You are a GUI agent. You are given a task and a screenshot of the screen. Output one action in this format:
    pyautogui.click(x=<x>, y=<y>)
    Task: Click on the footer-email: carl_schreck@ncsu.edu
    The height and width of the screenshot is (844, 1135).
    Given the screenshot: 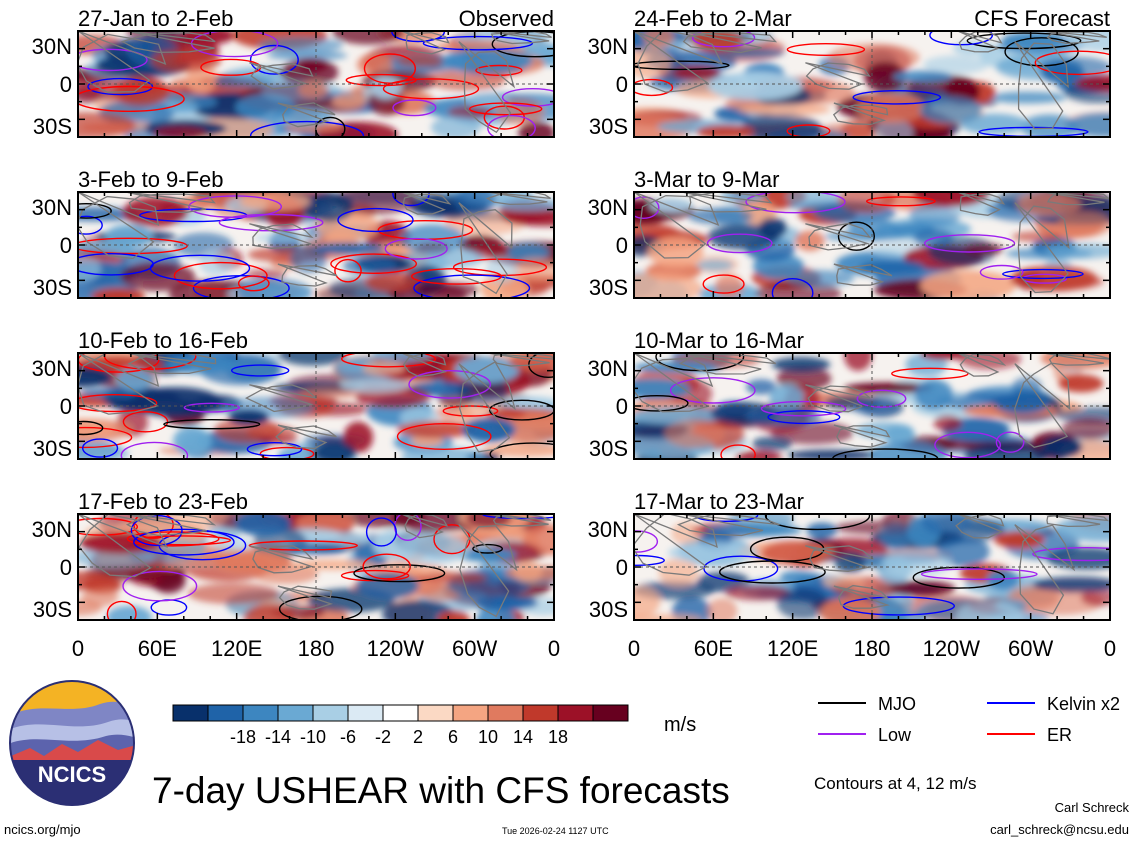 What is the action you would take?
    pyautogui.click(x=1059, y=829)
    